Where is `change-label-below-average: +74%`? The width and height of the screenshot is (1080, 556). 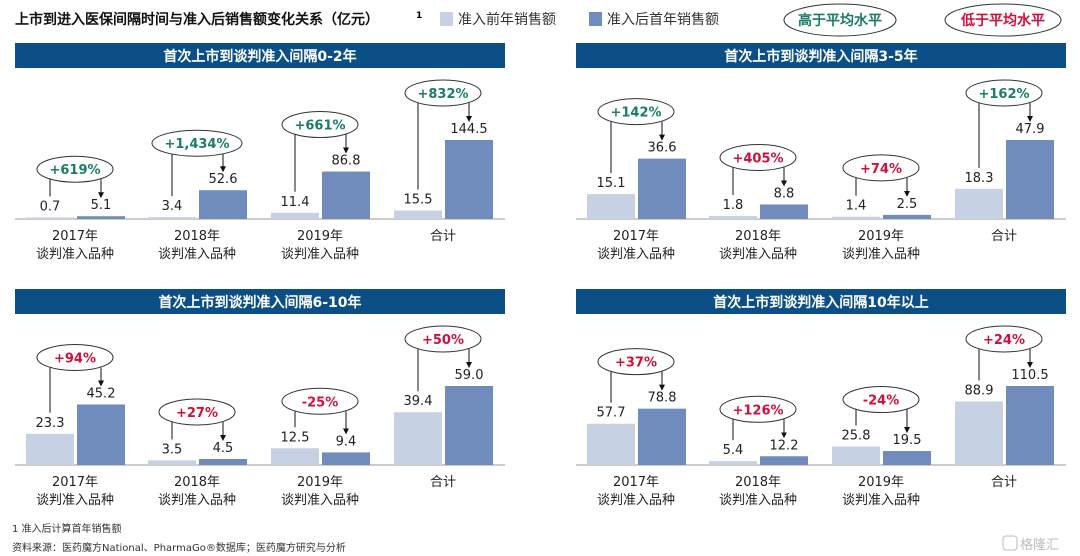
change-label-below-average: +74% is located at coordinates (881, 169).